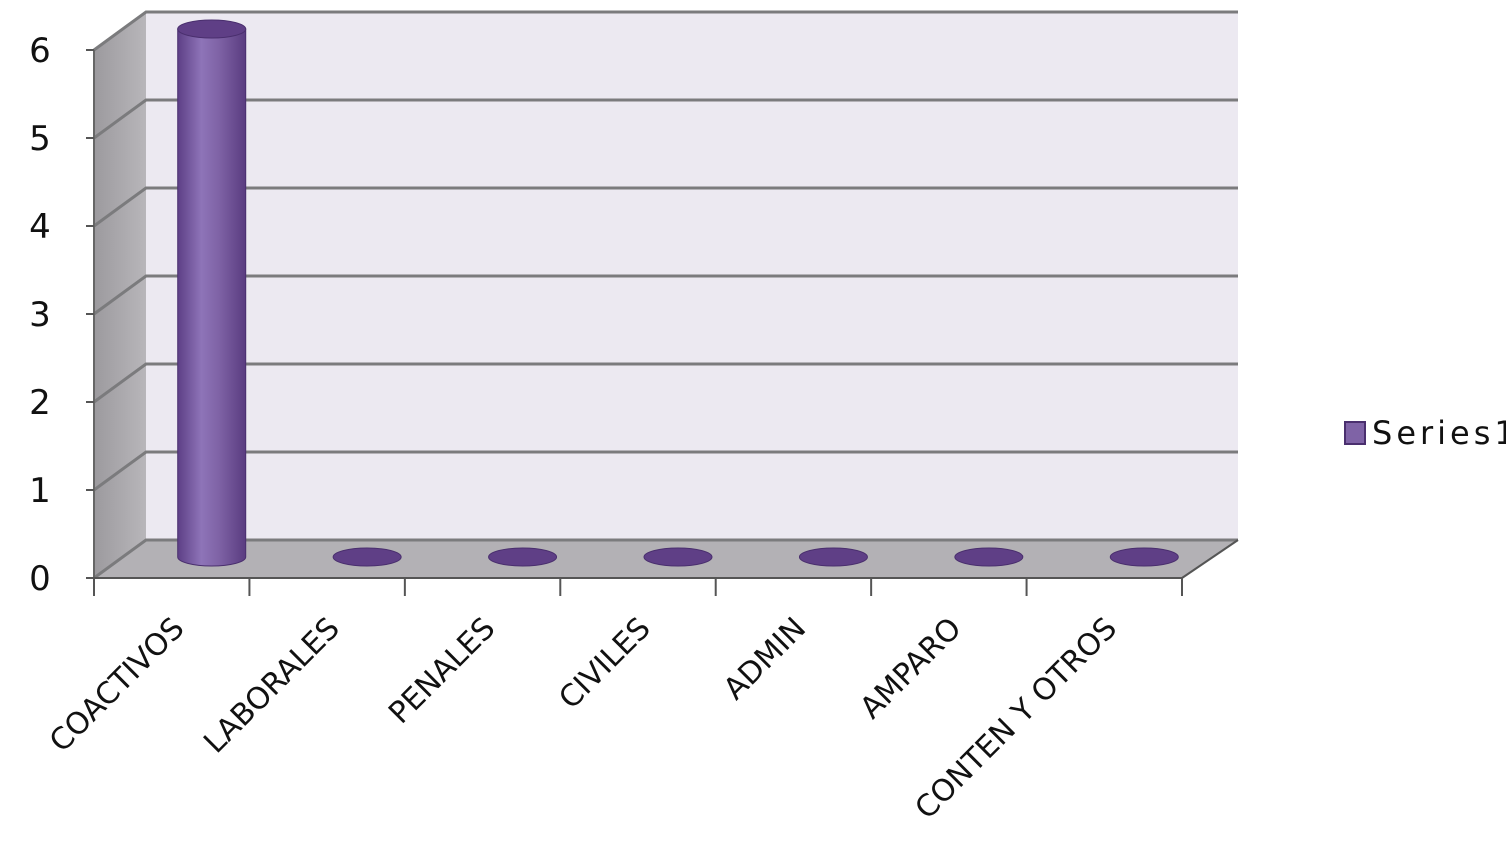  I want to click on legend: Series1, so click(1425, 433).